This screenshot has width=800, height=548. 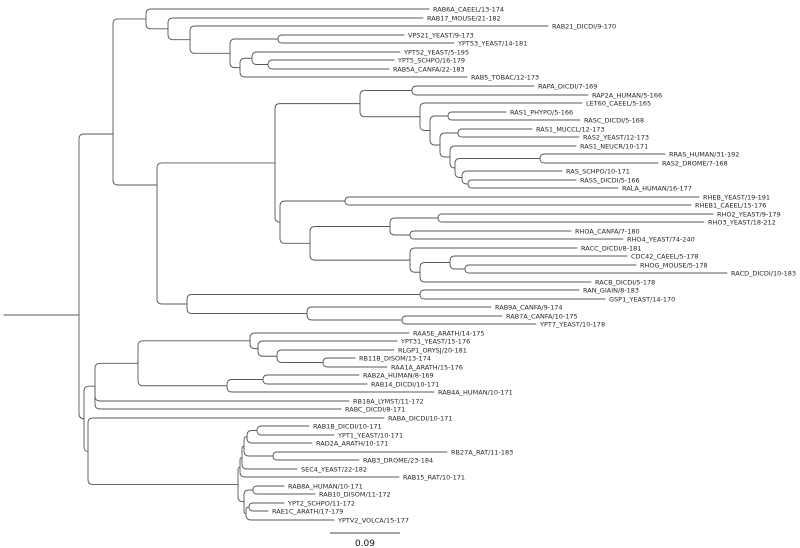 What do you see at coordinates (625, 282) in the screenshot?
I see `taxon-label: RACB_DICDI/5-178` at bounding box center [625, 282].